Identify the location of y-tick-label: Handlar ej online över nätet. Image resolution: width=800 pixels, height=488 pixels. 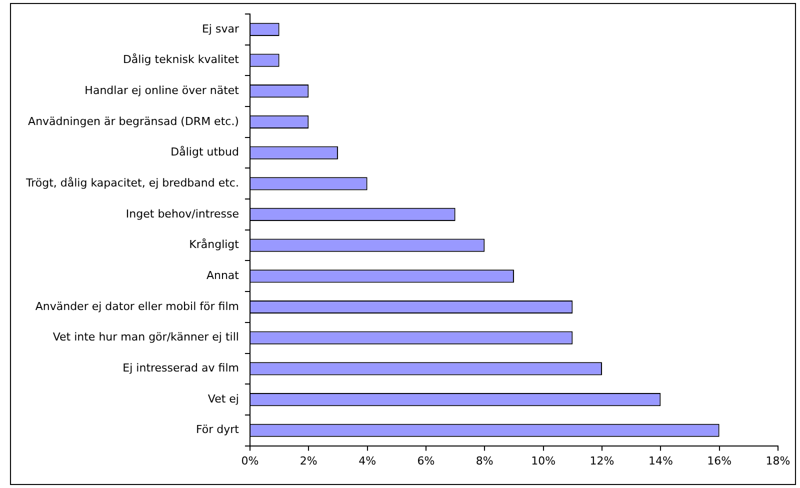
(162, 90).